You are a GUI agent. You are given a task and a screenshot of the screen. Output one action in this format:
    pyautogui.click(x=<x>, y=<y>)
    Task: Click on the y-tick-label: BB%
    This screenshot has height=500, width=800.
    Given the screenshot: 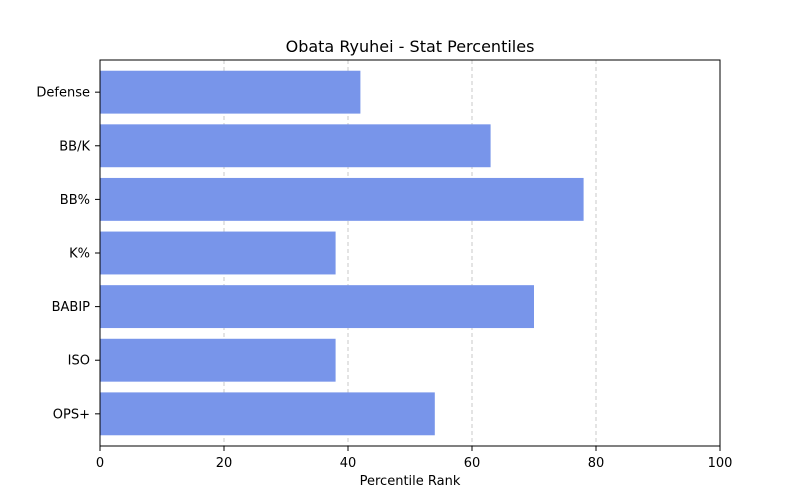 What is the action you would take?
    pyautogui.click(x=75, y=200)
    